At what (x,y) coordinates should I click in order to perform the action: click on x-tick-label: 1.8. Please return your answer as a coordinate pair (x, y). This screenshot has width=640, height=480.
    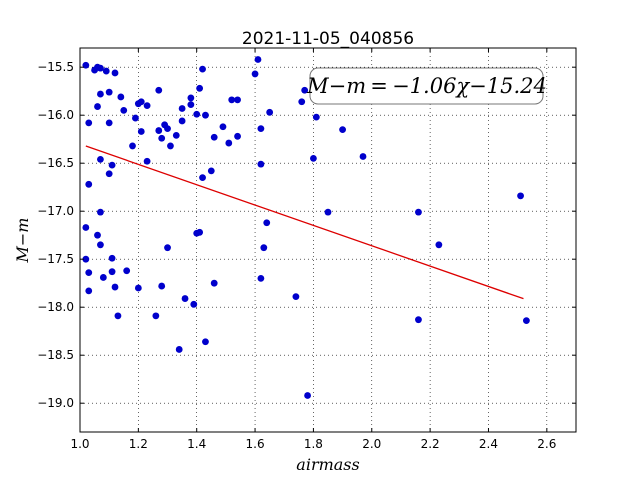
    Looking at the image, I should click on (313, 444).